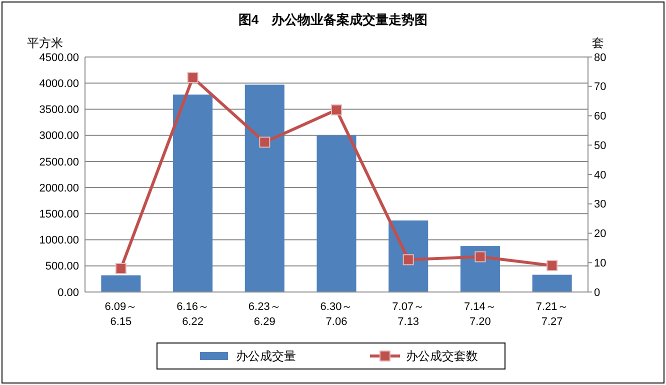 The height and width of the screenshot is (385, 666). What do you see at coordinates (600, 234) in the screenshot?
I see `y2-tick-label: 20` at bounding box center [600, 234].